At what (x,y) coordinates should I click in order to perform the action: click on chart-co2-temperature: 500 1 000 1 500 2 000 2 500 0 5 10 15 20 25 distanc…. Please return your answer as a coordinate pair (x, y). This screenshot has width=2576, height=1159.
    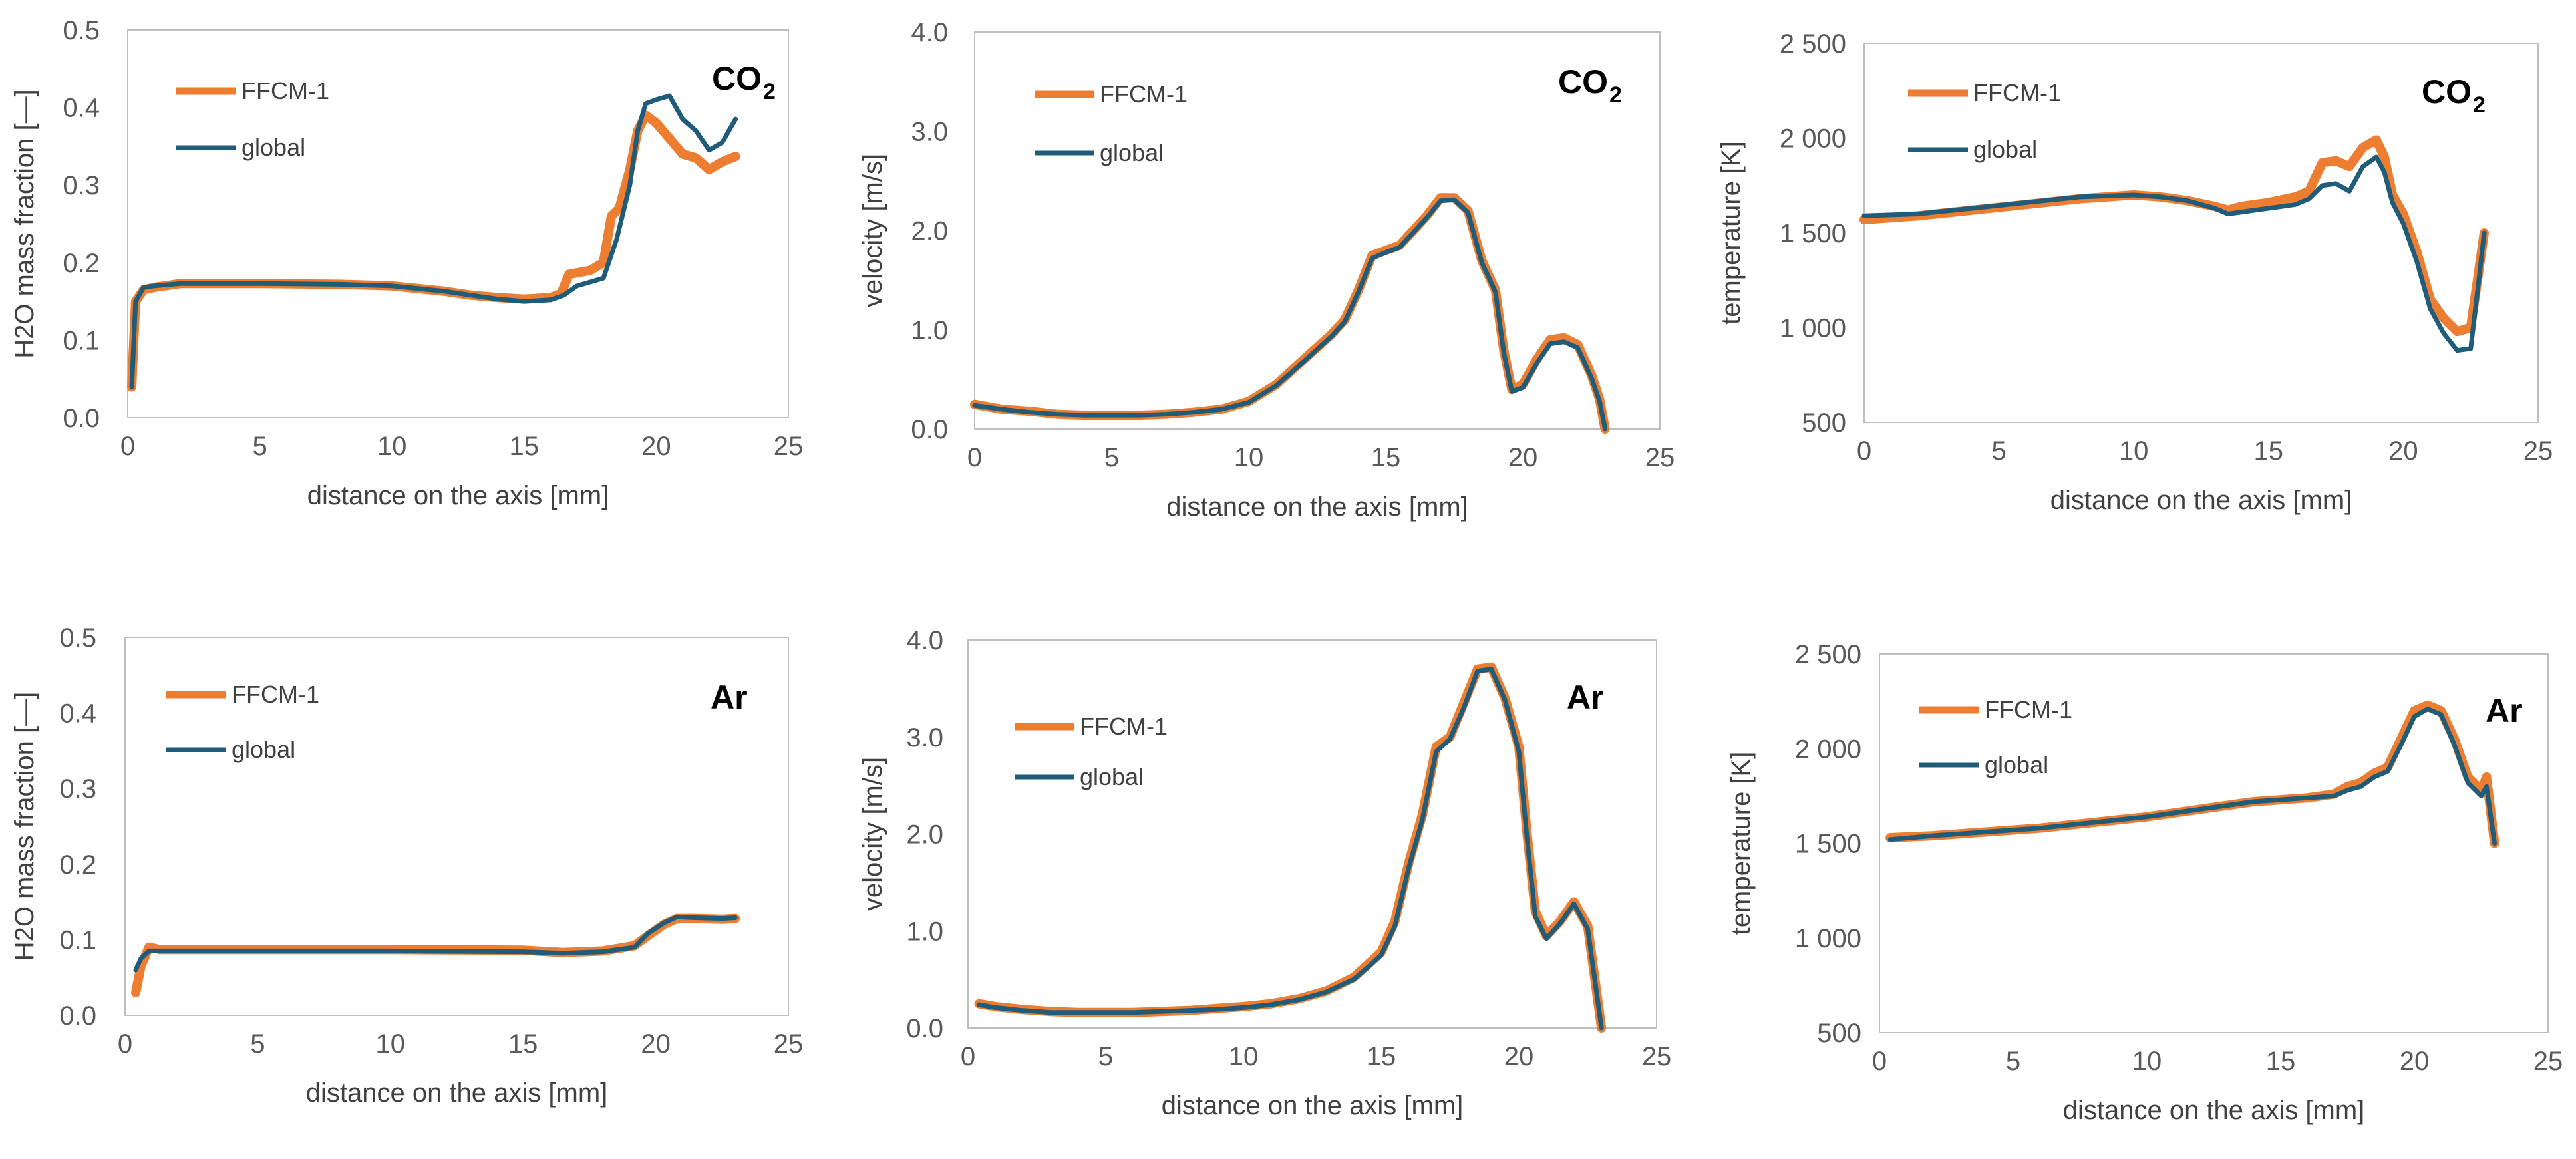
    Looking at the image, I should click on (2134, 272).